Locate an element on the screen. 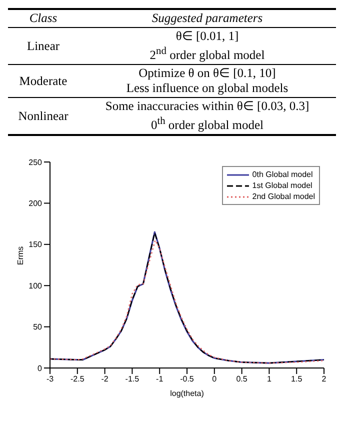 This screenshot has width=344, height=428. legend-label: 0th Global model is located at coordinates (282, 174).